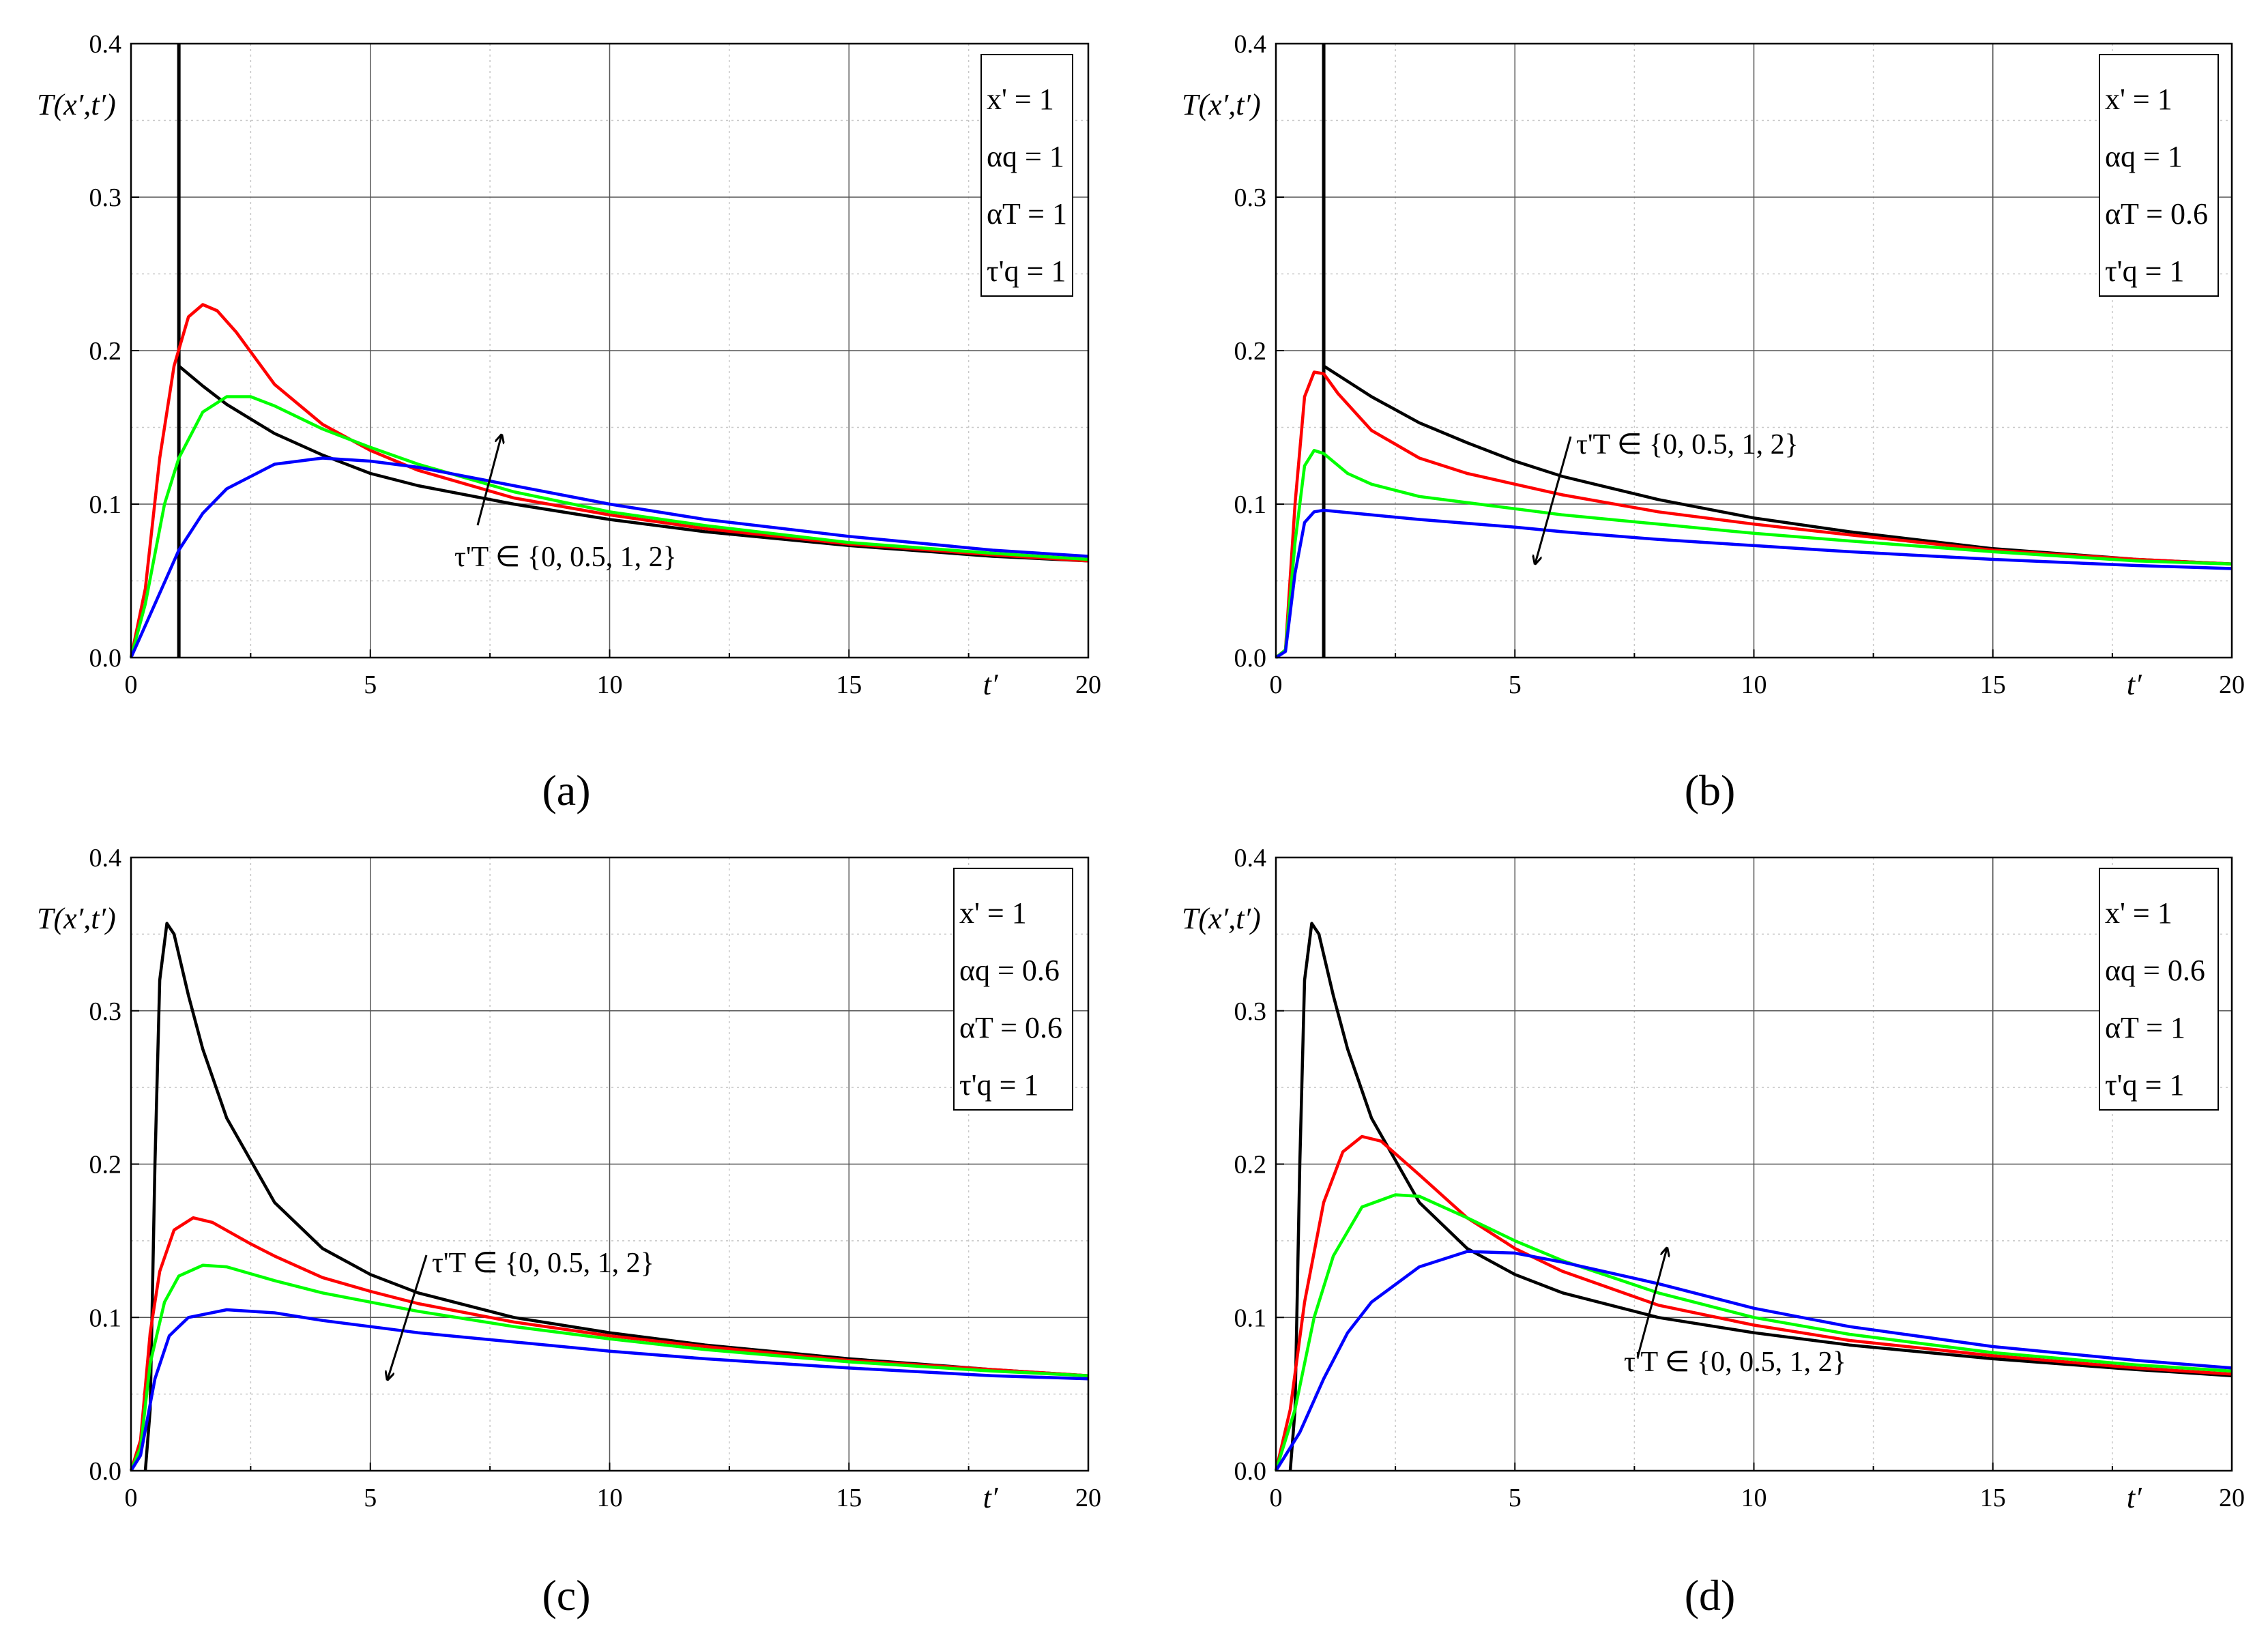 The image size is (2268, 1629). Describe the element at coordinates (566, 790) in the screenshot. I see `panel-caption: (a)` at that location.